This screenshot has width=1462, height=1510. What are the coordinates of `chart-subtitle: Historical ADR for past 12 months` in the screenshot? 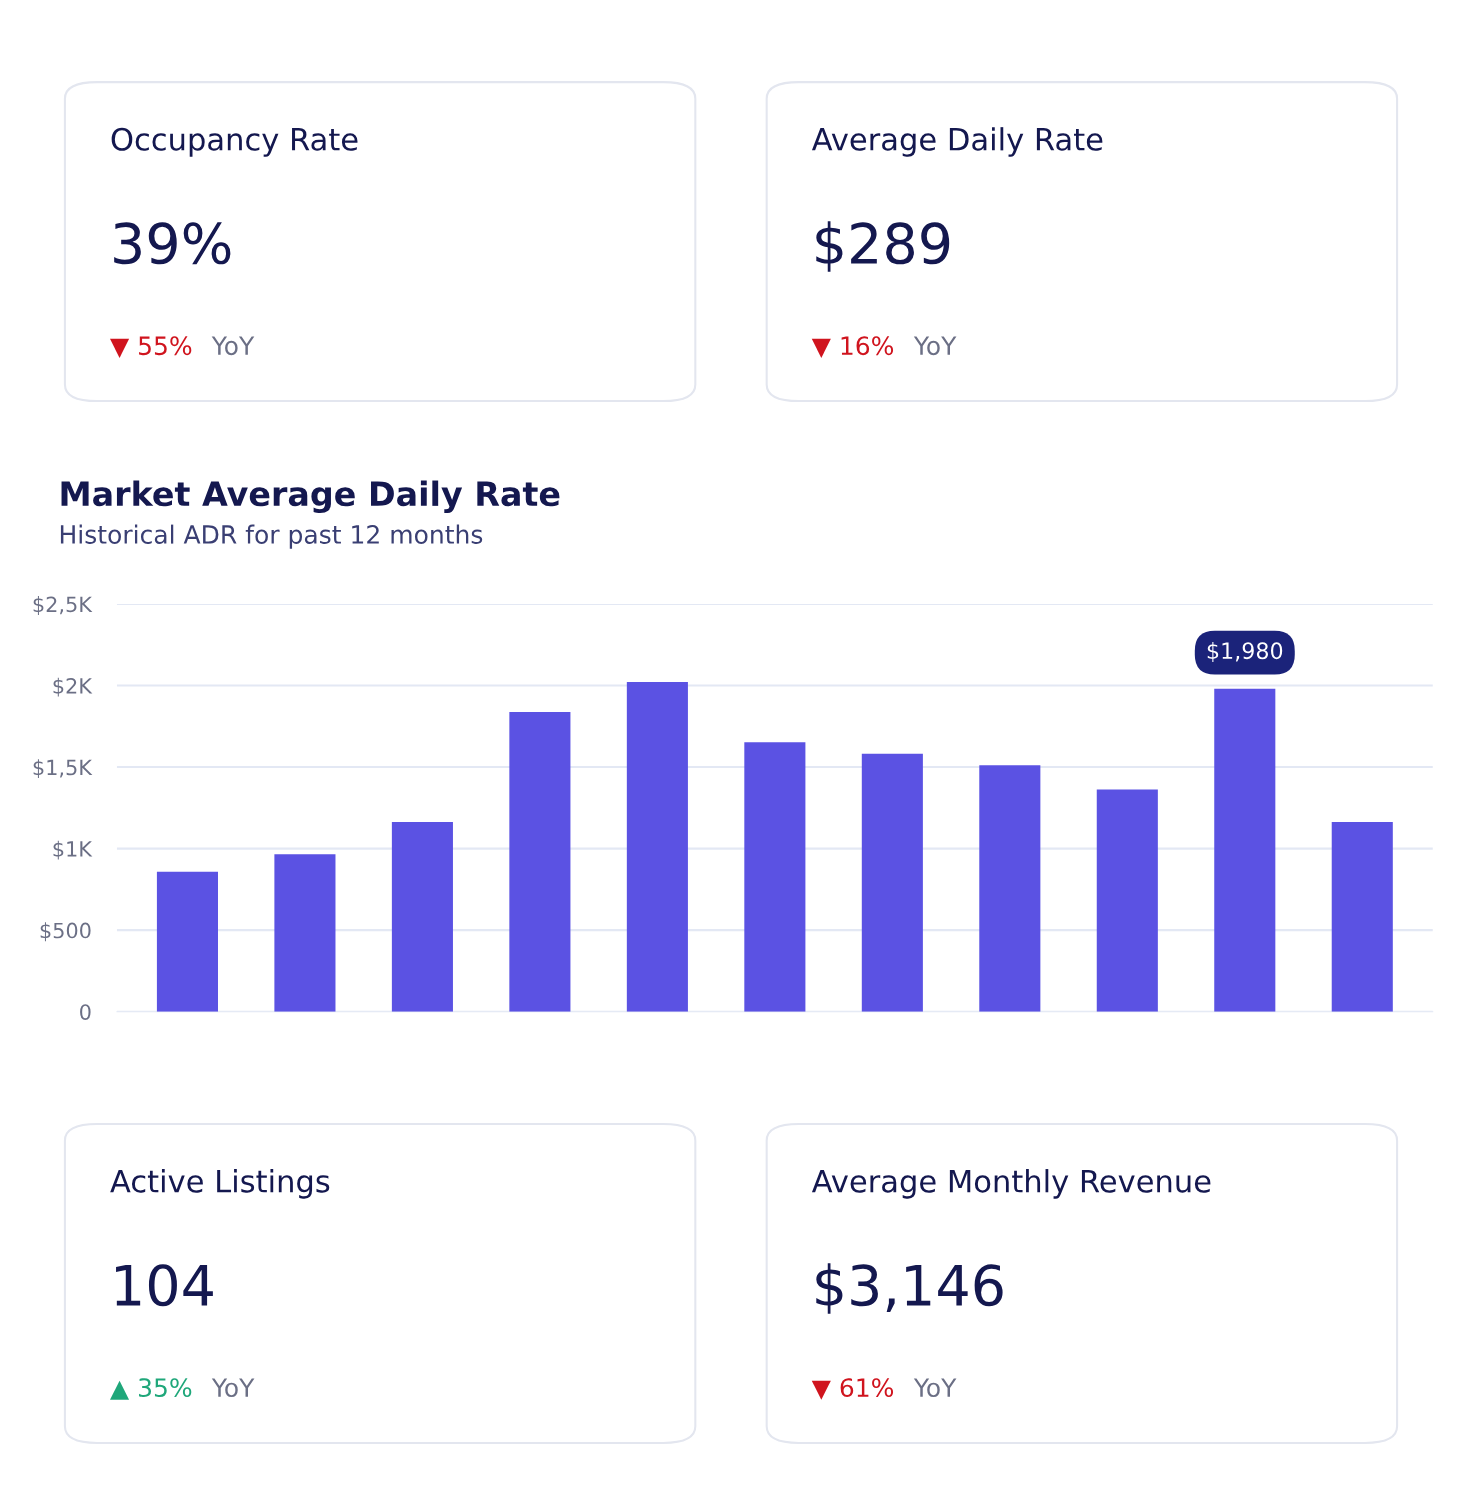 It's located at (271, 536).